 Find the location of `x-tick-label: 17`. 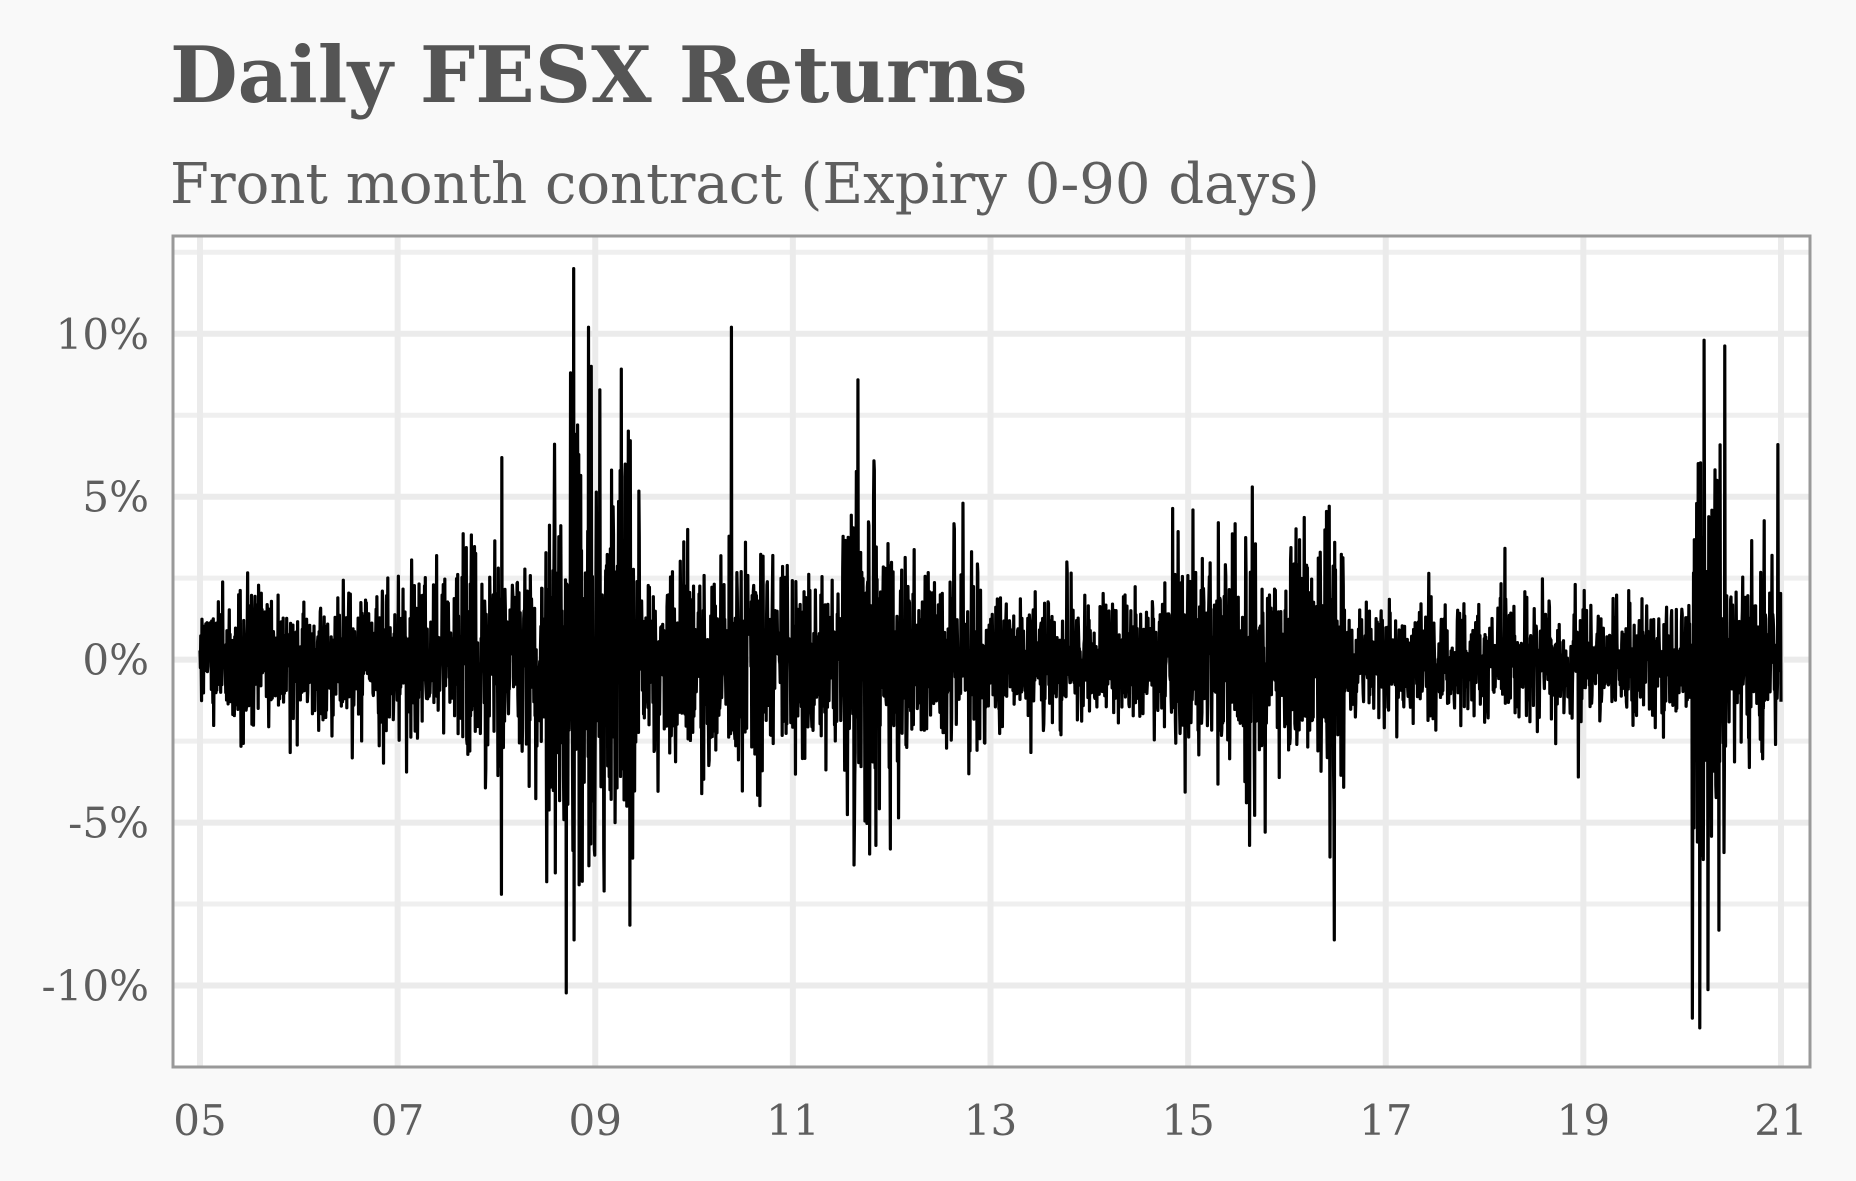

x-tick-label: 17 is located at coordinates (1385, 1120).